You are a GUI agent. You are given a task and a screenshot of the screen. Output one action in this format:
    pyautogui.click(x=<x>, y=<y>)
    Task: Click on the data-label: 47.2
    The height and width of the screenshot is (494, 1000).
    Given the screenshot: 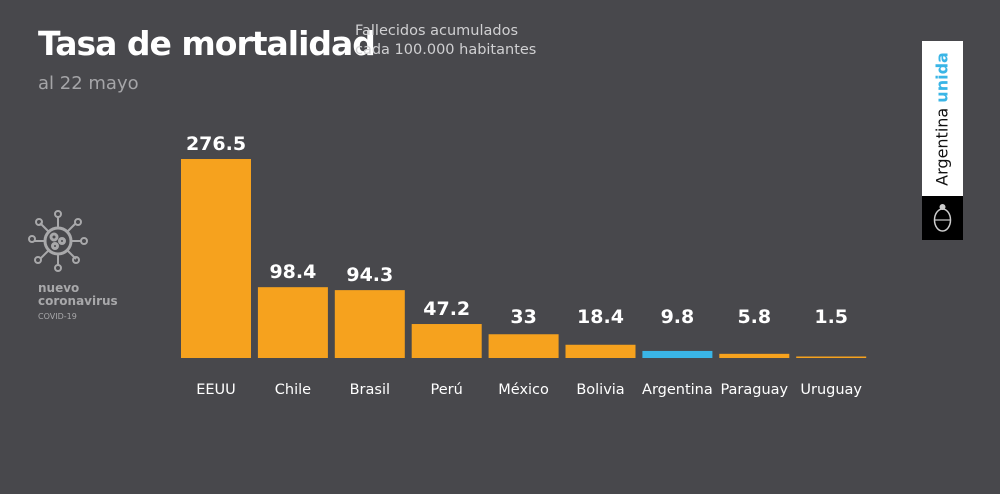 What is the action you would take?
    pyautogui.click(x=446, y=309)
    